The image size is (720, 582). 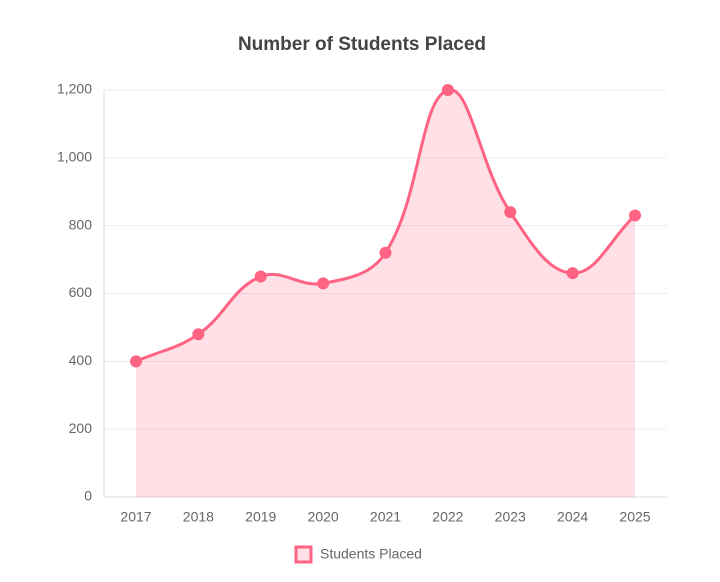 I want to click on x-tick-label: 2017, so click(x=135, y=517).